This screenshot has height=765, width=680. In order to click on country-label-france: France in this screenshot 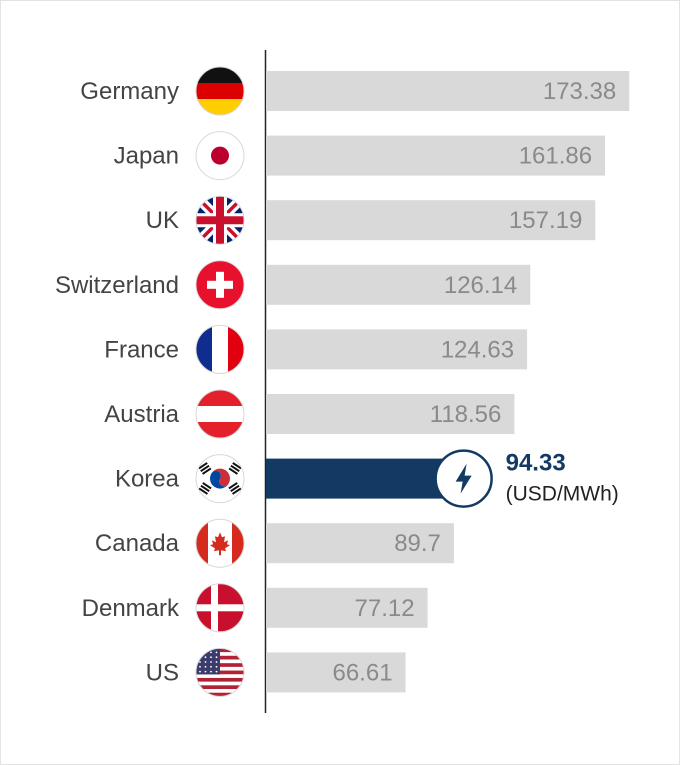, I will do `click(141, 349)`.